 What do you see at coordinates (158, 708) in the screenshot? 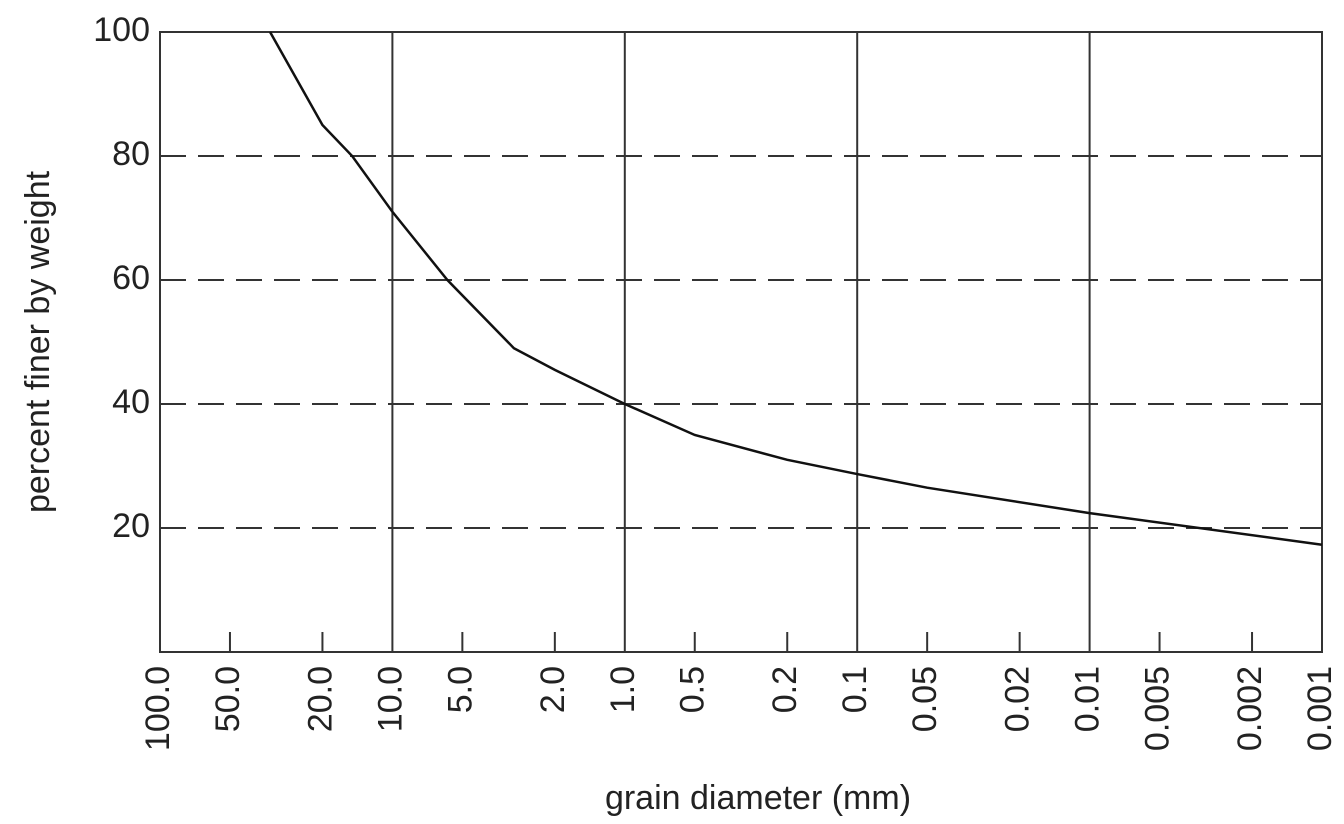
I see `x-tick-label: 100.0` at bounding box center [158, 708].